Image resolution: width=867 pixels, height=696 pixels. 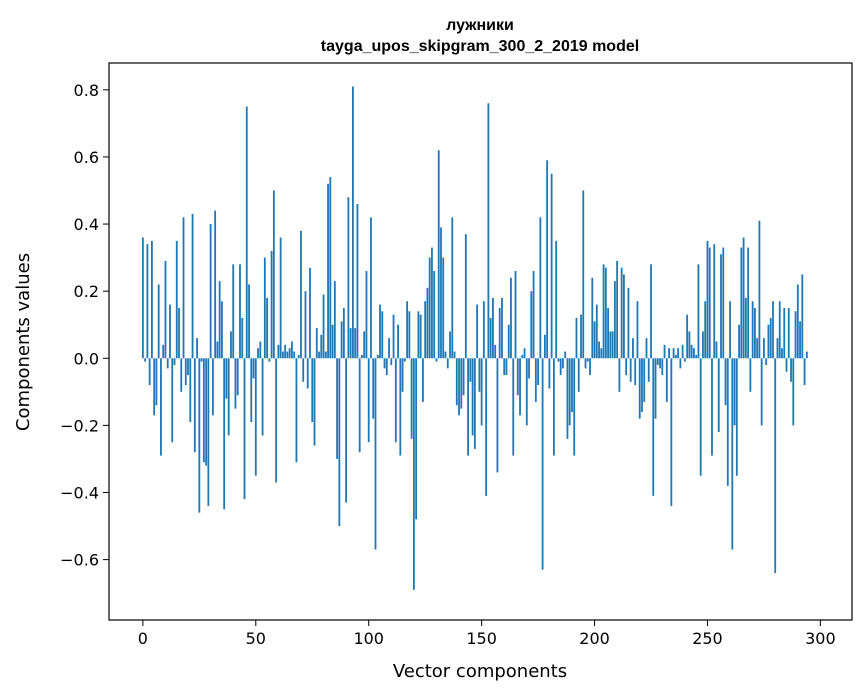 What do you see at coordinates (594, 638) in the screenshot?
I see `x-tick-label: 200` at bounding box center [594, 638].